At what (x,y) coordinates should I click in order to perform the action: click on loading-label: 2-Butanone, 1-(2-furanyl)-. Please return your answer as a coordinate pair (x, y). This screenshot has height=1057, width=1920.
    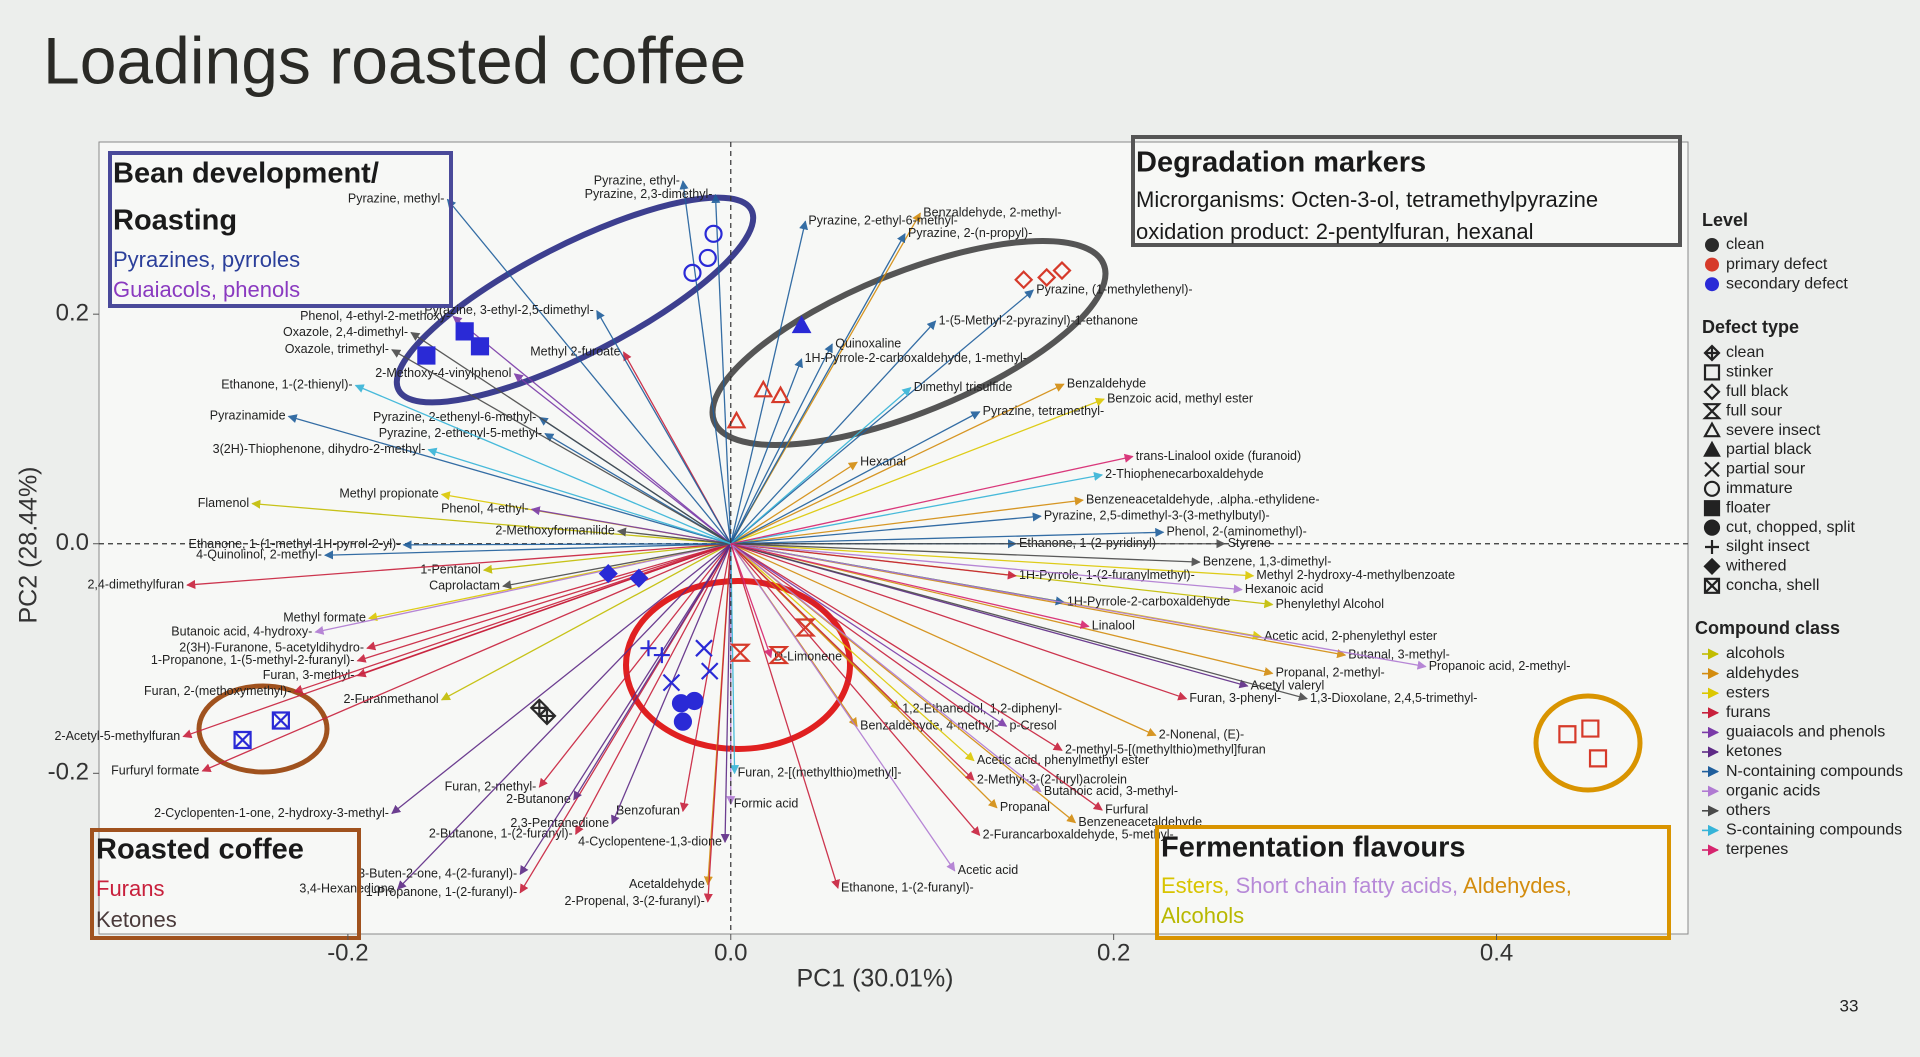
    Looking at the image, I should click on (501, 833).